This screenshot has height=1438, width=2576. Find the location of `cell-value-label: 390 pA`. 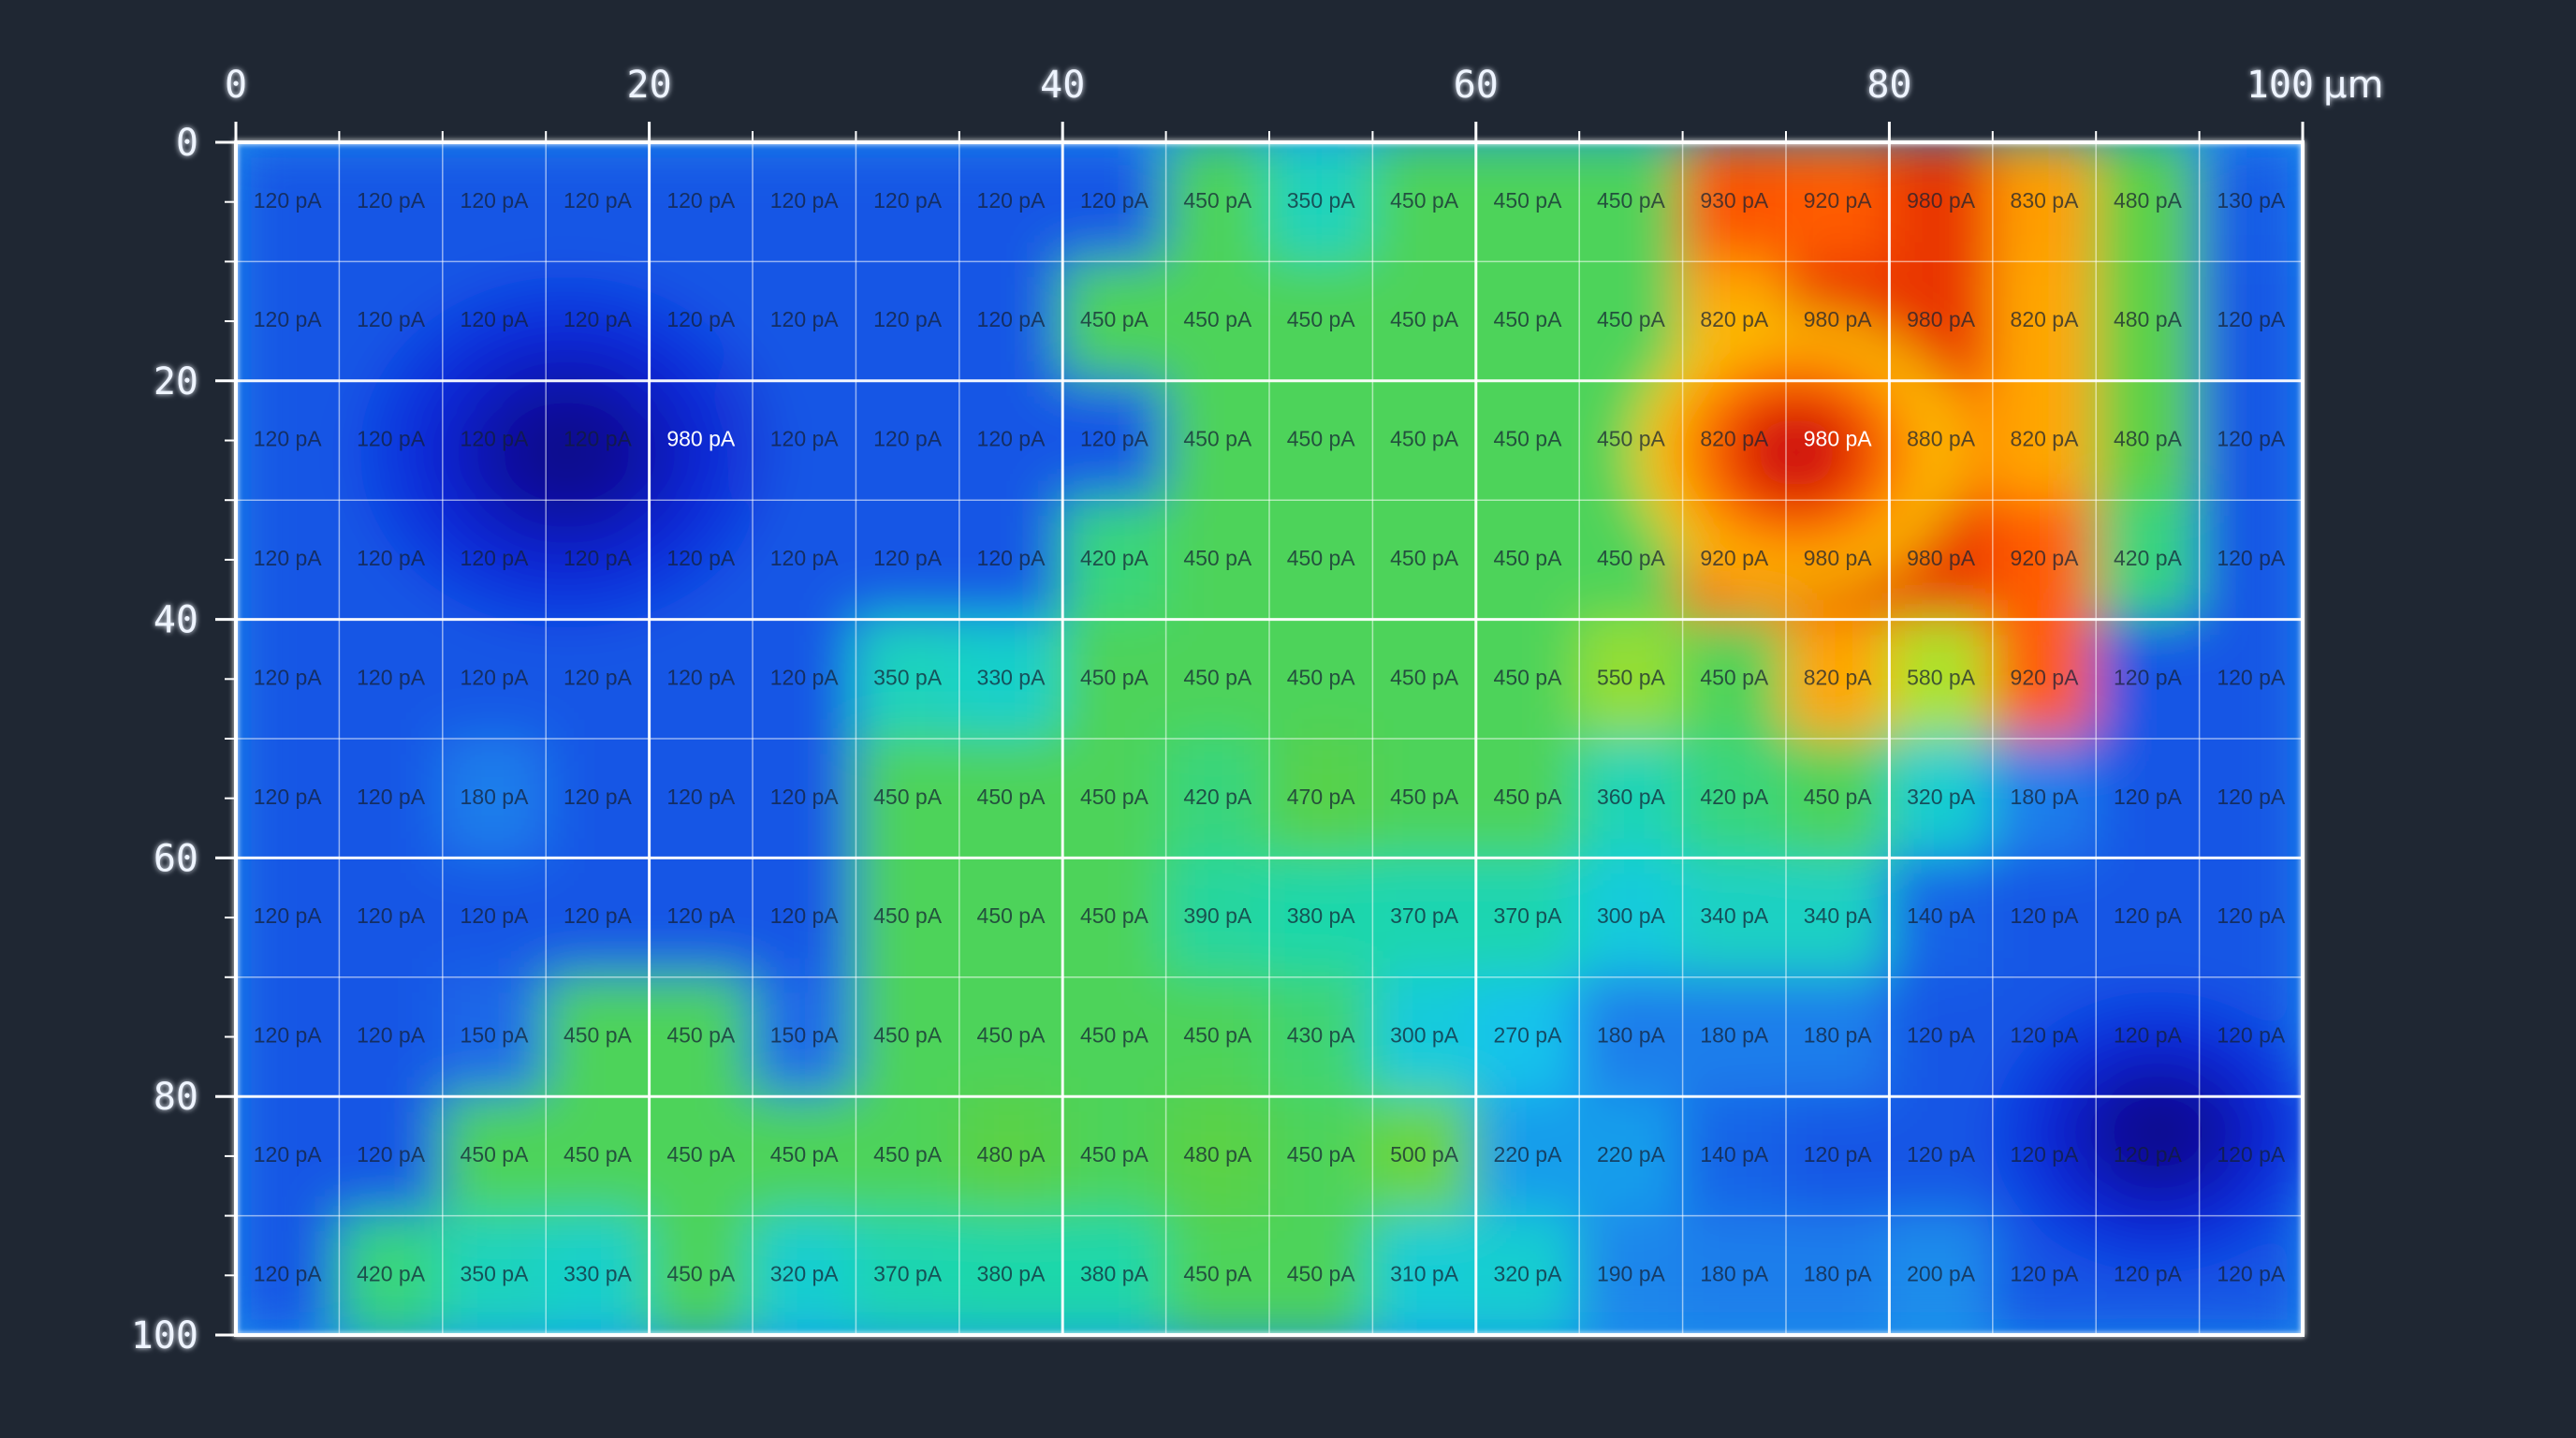

cell-value-label: 390 pA is located at coordinates (1217, 915).